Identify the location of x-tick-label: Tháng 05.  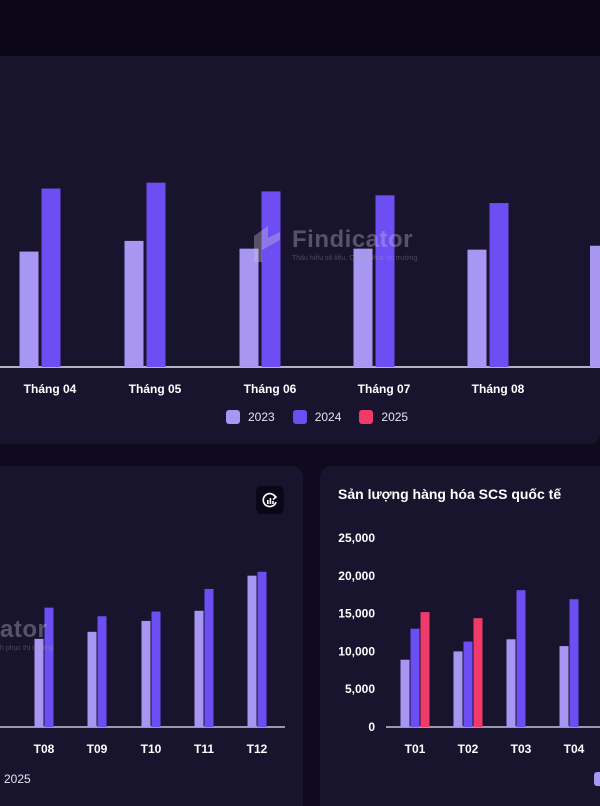
(155, 389).